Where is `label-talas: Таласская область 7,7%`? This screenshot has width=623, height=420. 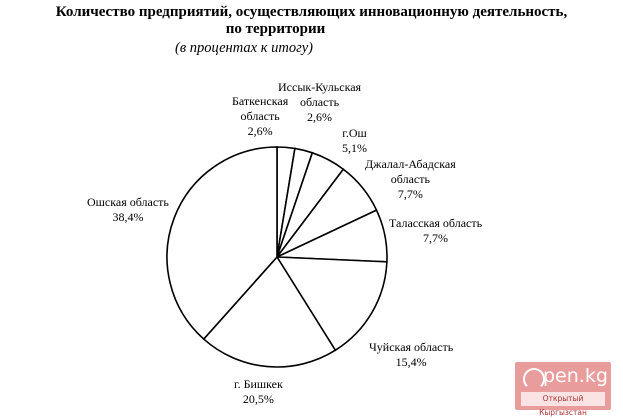 label-talas: Таласская область 7,7% is located at coordinates (435, 231).